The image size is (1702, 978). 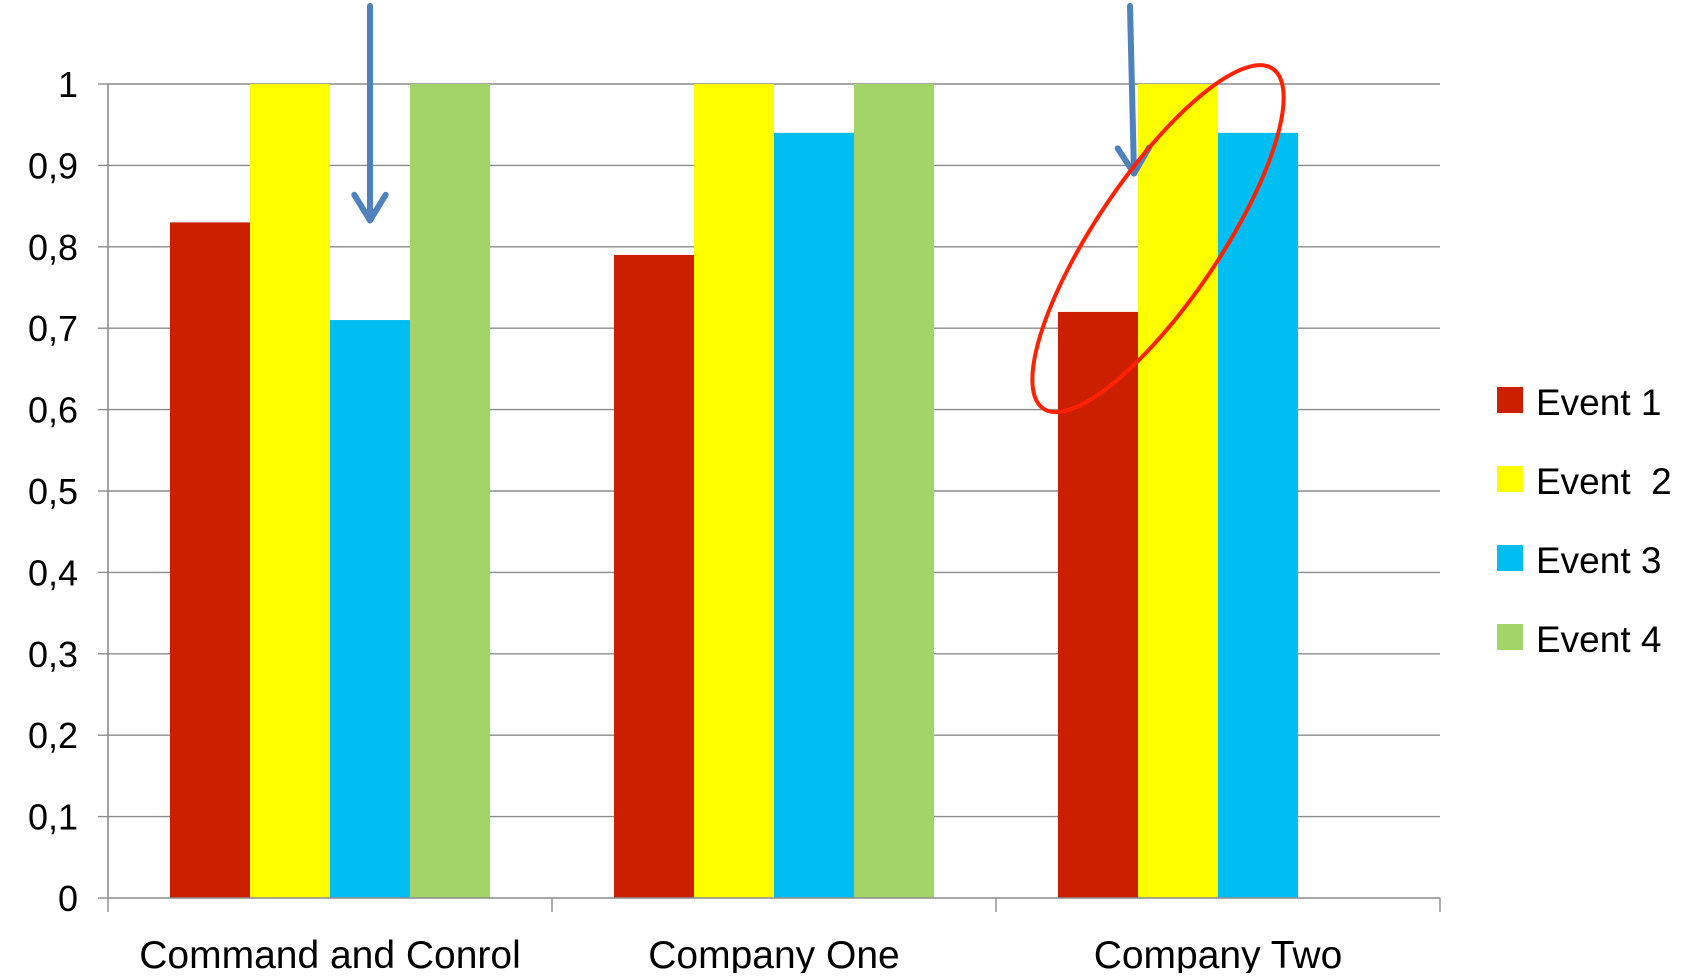 I want to click on y-tick-label: 0,3, so click(x=53, y=654).